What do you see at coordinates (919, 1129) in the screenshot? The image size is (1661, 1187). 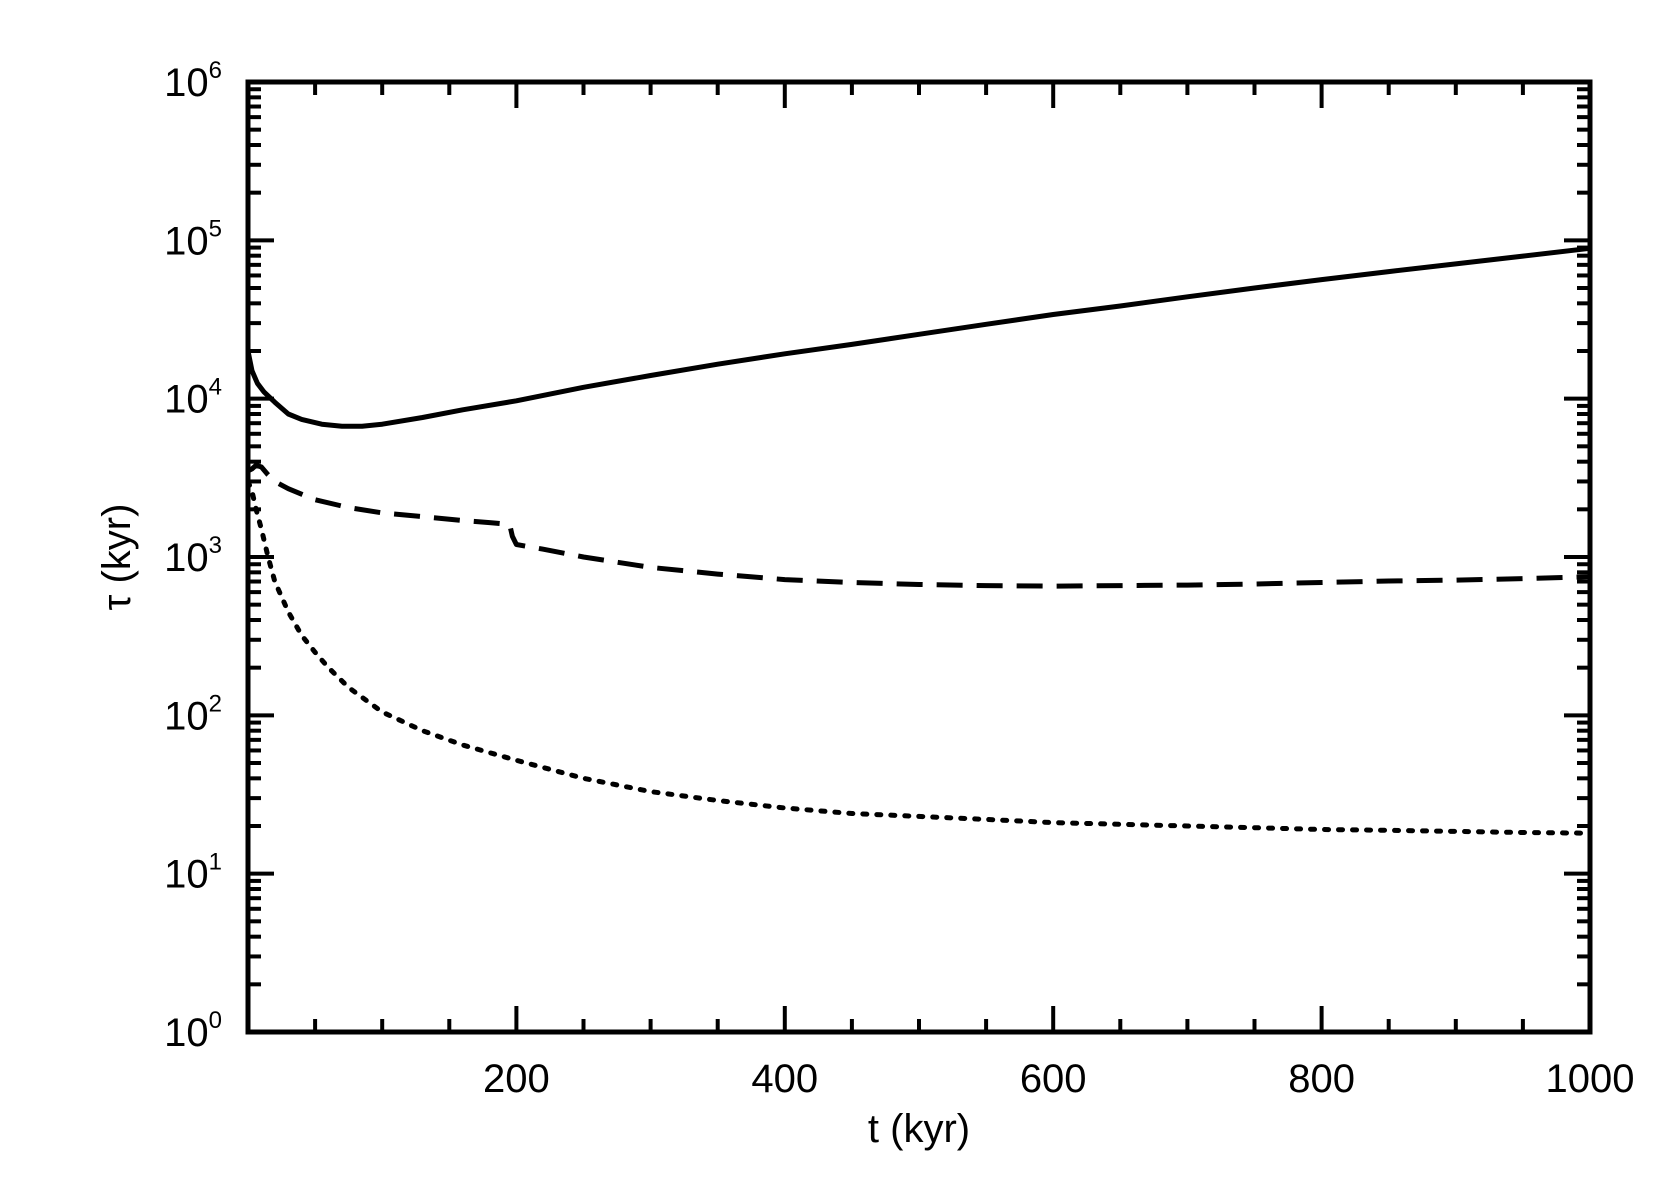 I see `x-axis-title: t (kyr)` at bounding box center [919, 1129].